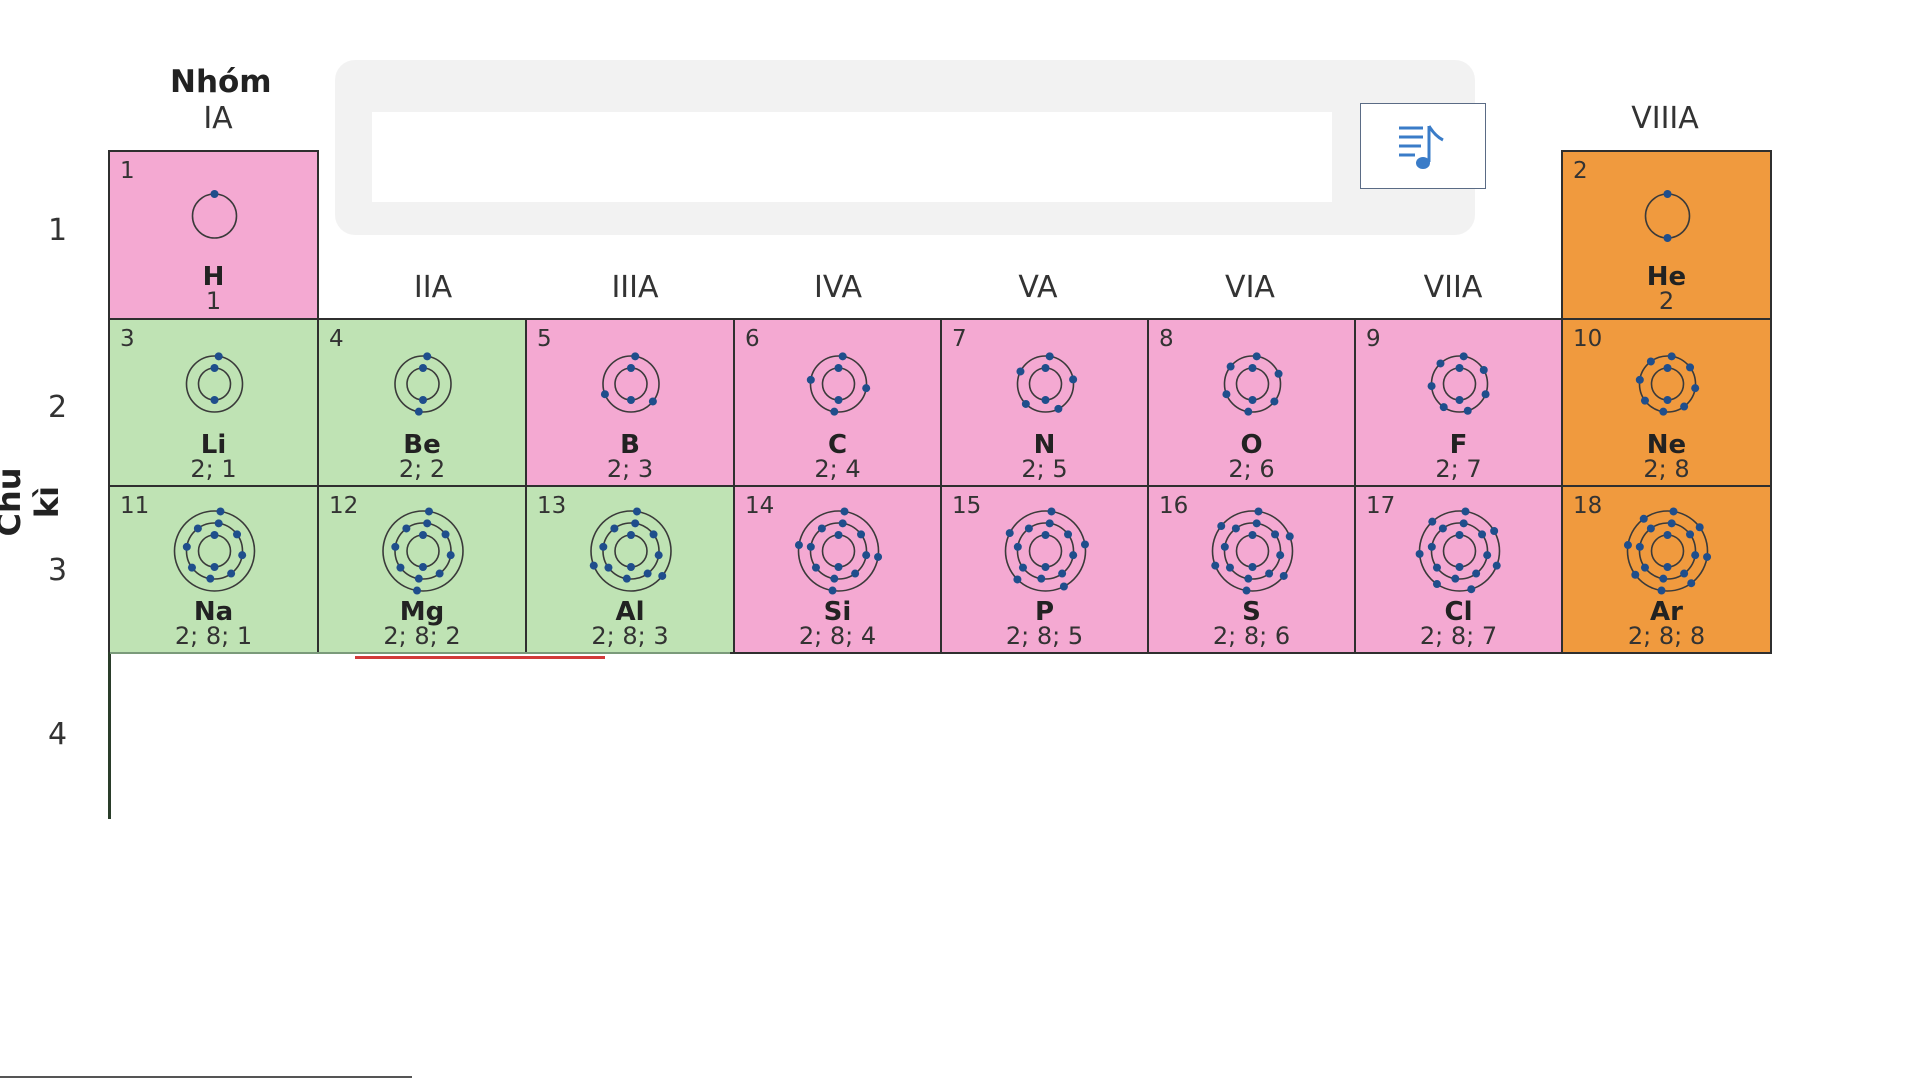 This screenshot has height=1081, width=1921. What do you see at coordinates (213, 469) in the screenshot?
I see `electron-configuration: 2; 1` at bounding box center [213, 469].